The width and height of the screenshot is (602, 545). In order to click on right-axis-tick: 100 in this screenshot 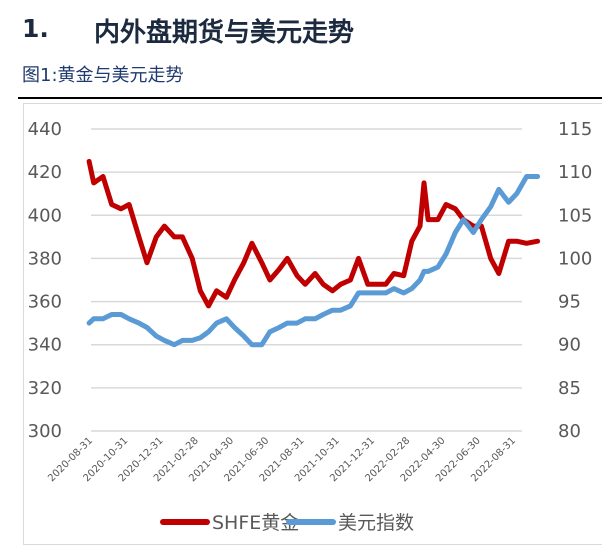, I will do `click(575, 258)`.